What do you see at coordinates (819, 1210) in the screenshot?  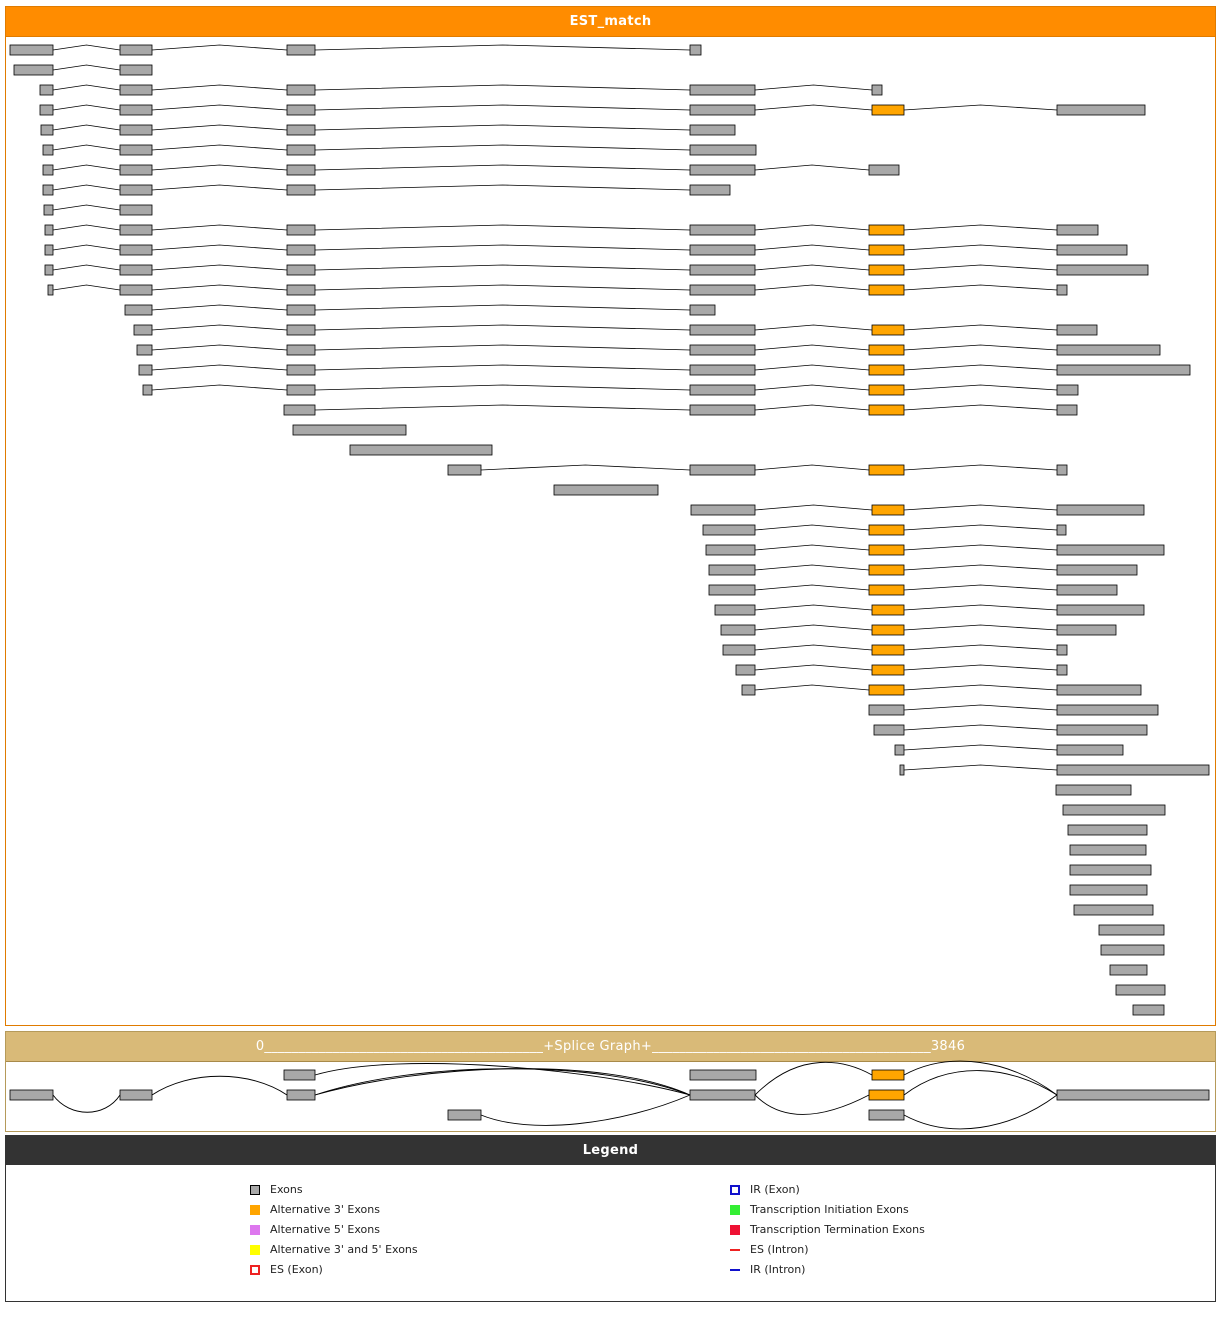 I see `legend-item: Transcription Initiation Exons` at bounding box center [819, 1210].